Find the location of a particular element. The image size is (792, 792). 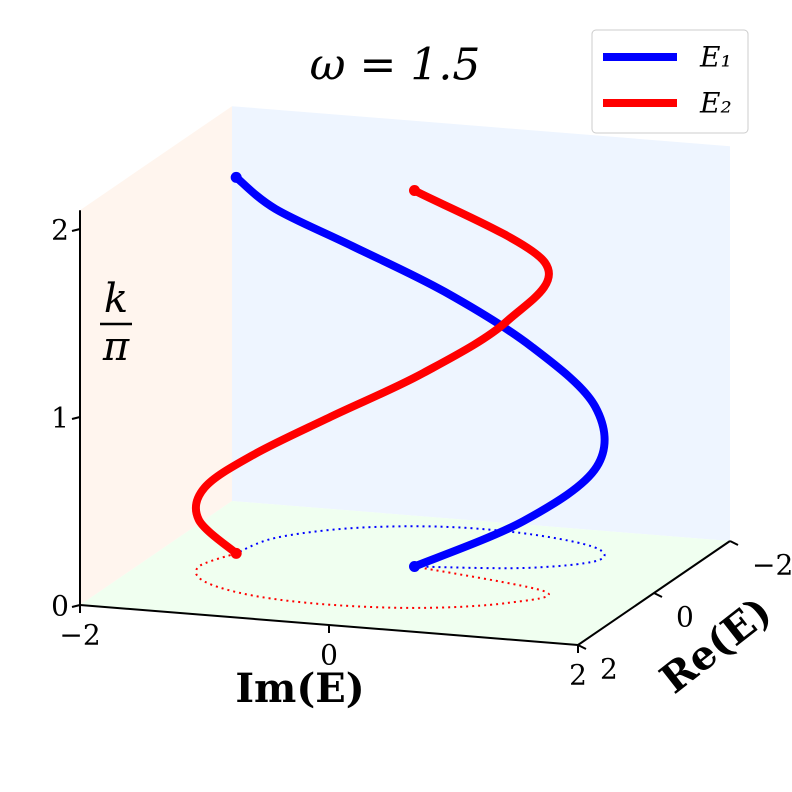

chart-title: ω = 1.5 is located at coordinates (395, 65).